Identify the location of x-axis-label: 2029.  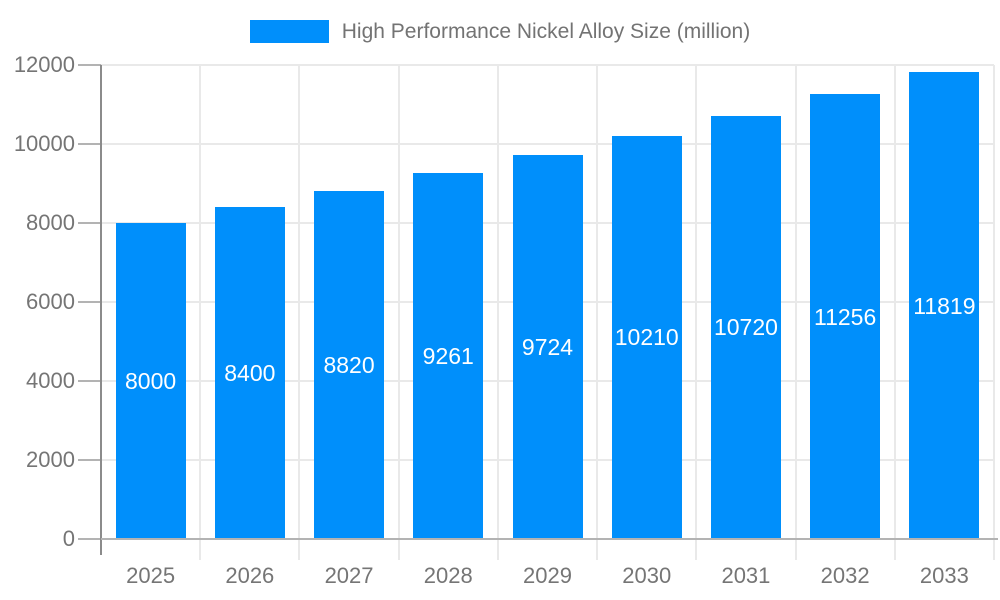
(547, 575).